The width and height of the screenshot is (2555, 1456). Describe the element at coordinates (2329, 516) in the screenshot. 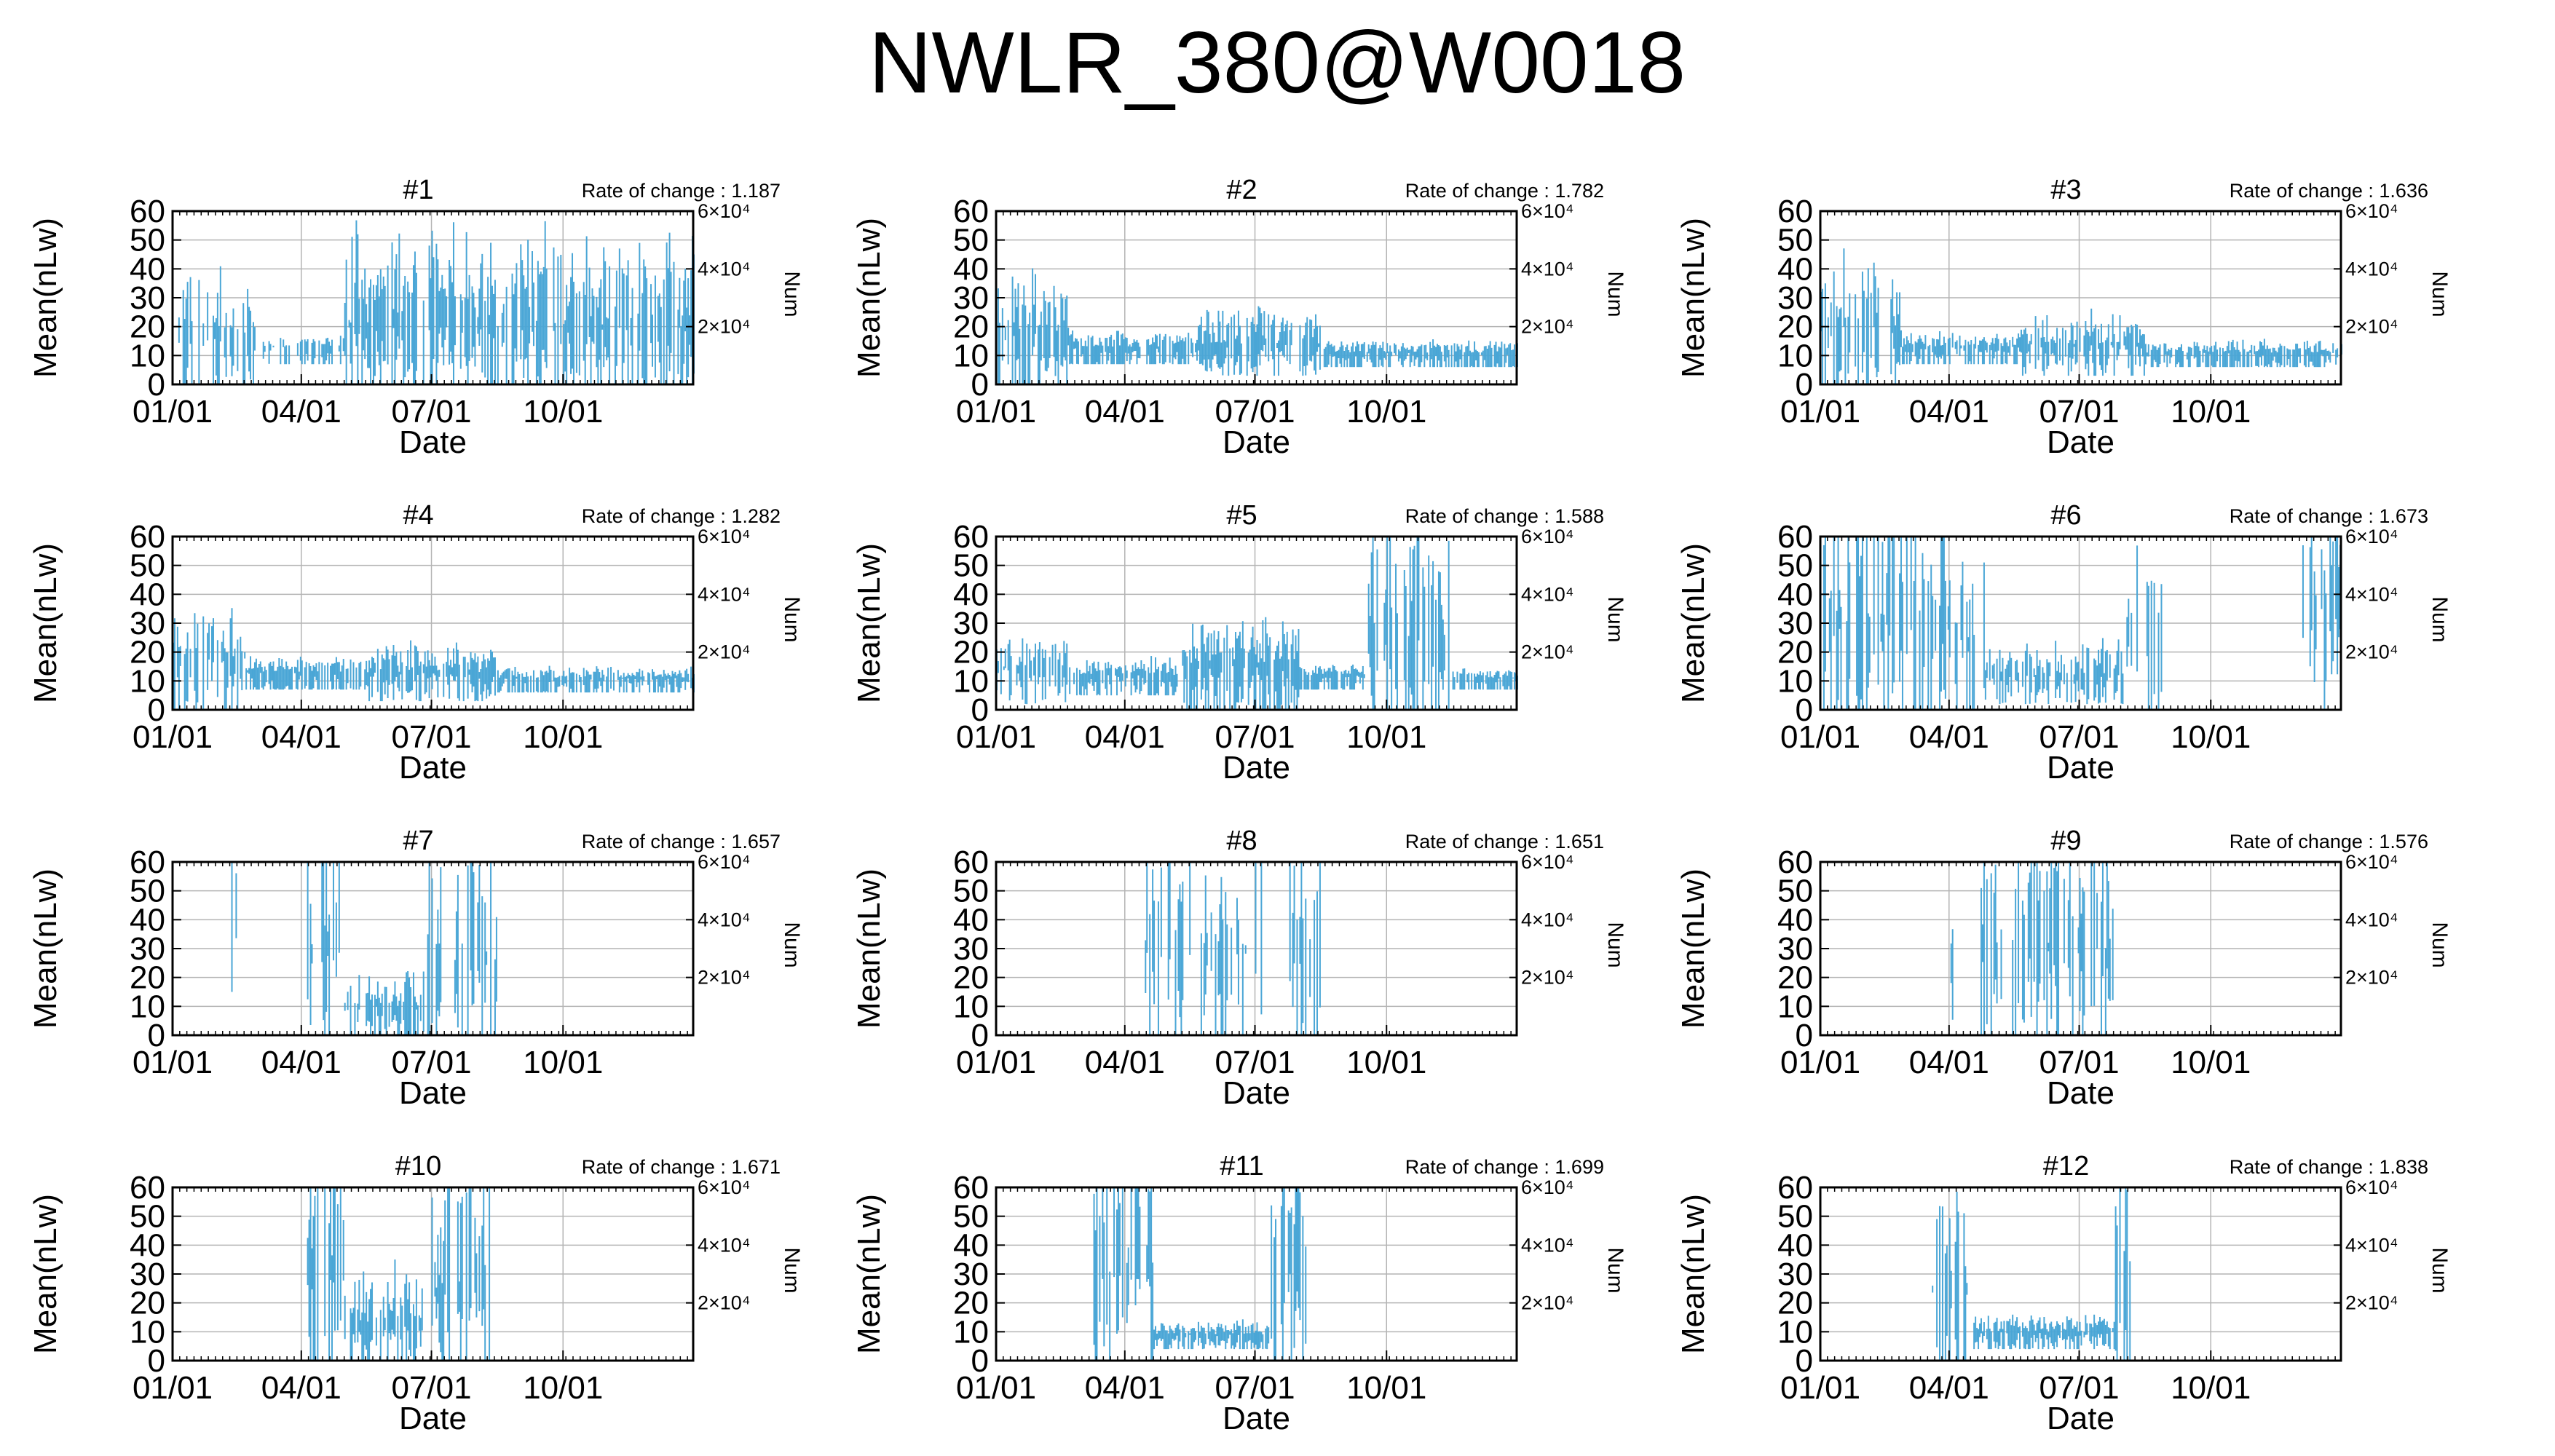

I see `rate-of-change: Rate of change : 1.673` at that location.